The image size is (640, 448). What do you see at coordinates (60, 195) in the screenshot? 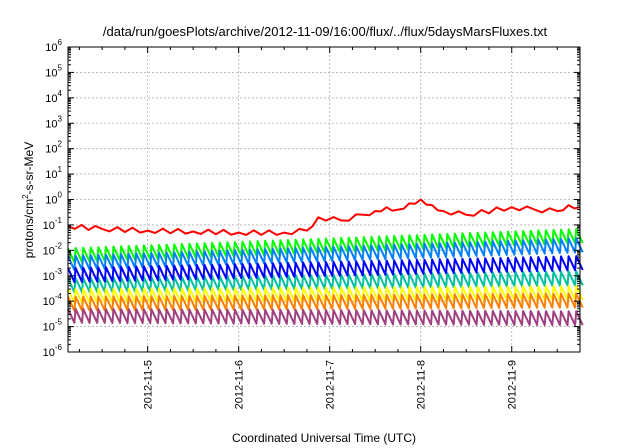
I see `y-tick-exp: 0` at bounding box center [60, 195].